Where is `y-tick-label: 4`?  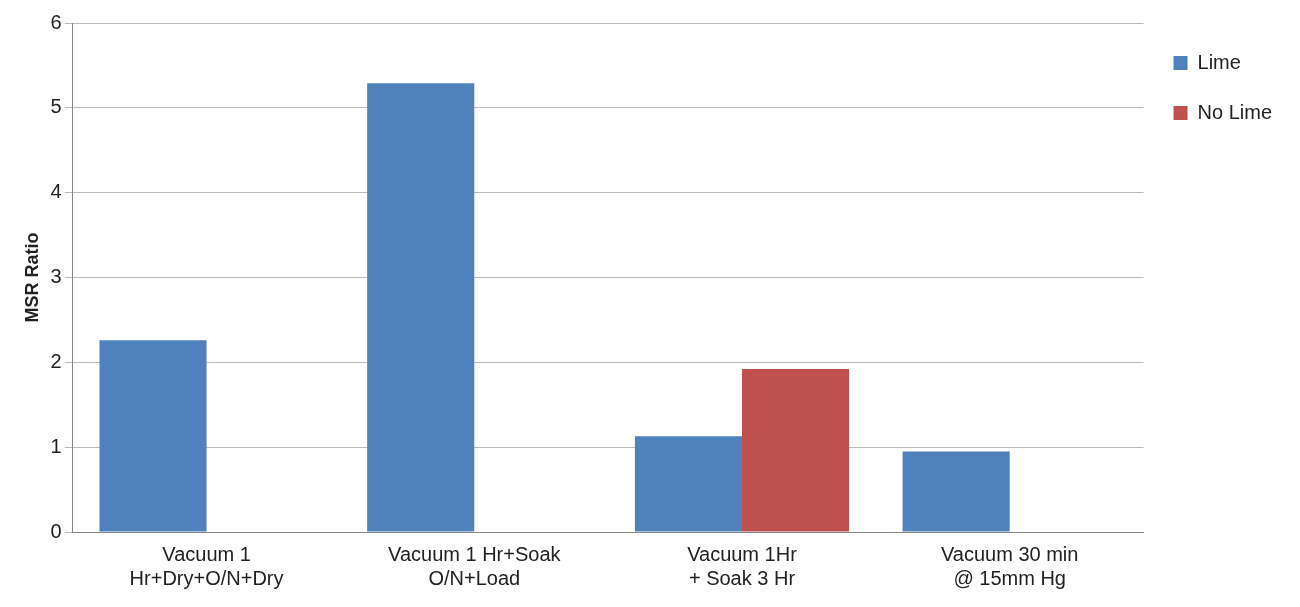 y-tick-label: 4 is located at coordinates (56, 191).